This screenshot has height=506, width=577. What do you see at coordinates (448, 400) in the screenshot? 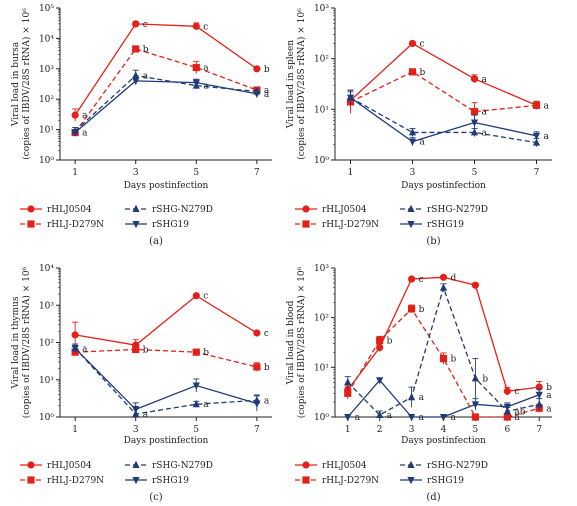
I see `series-rshg19: a a a a` at bounding box center [448, 400].